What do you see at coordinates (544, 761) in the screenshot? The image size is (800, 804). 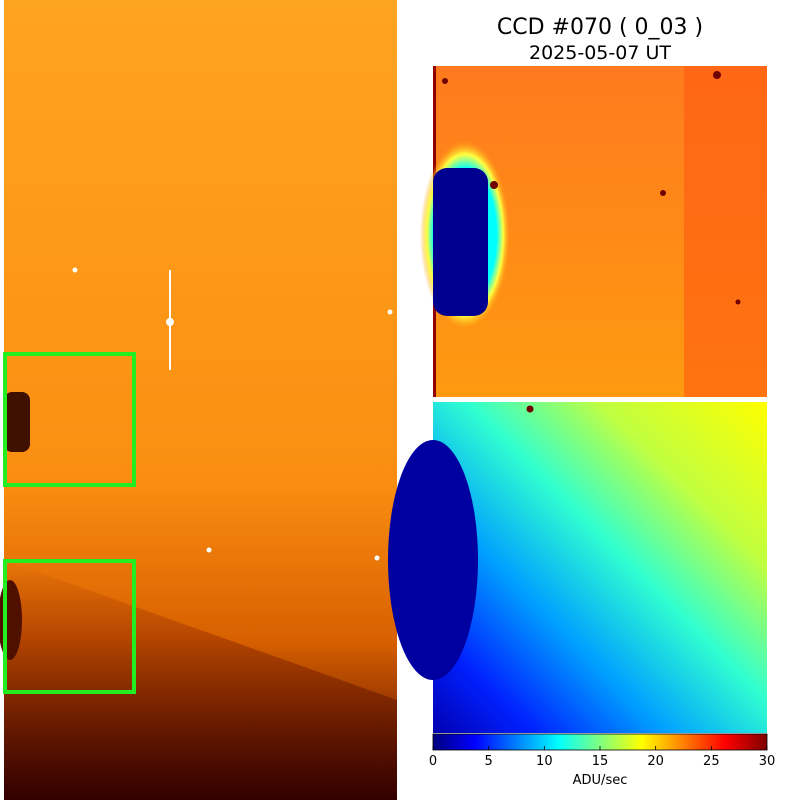 I see `colorbar-tick-label: 10` at bounding box center [544, 761].